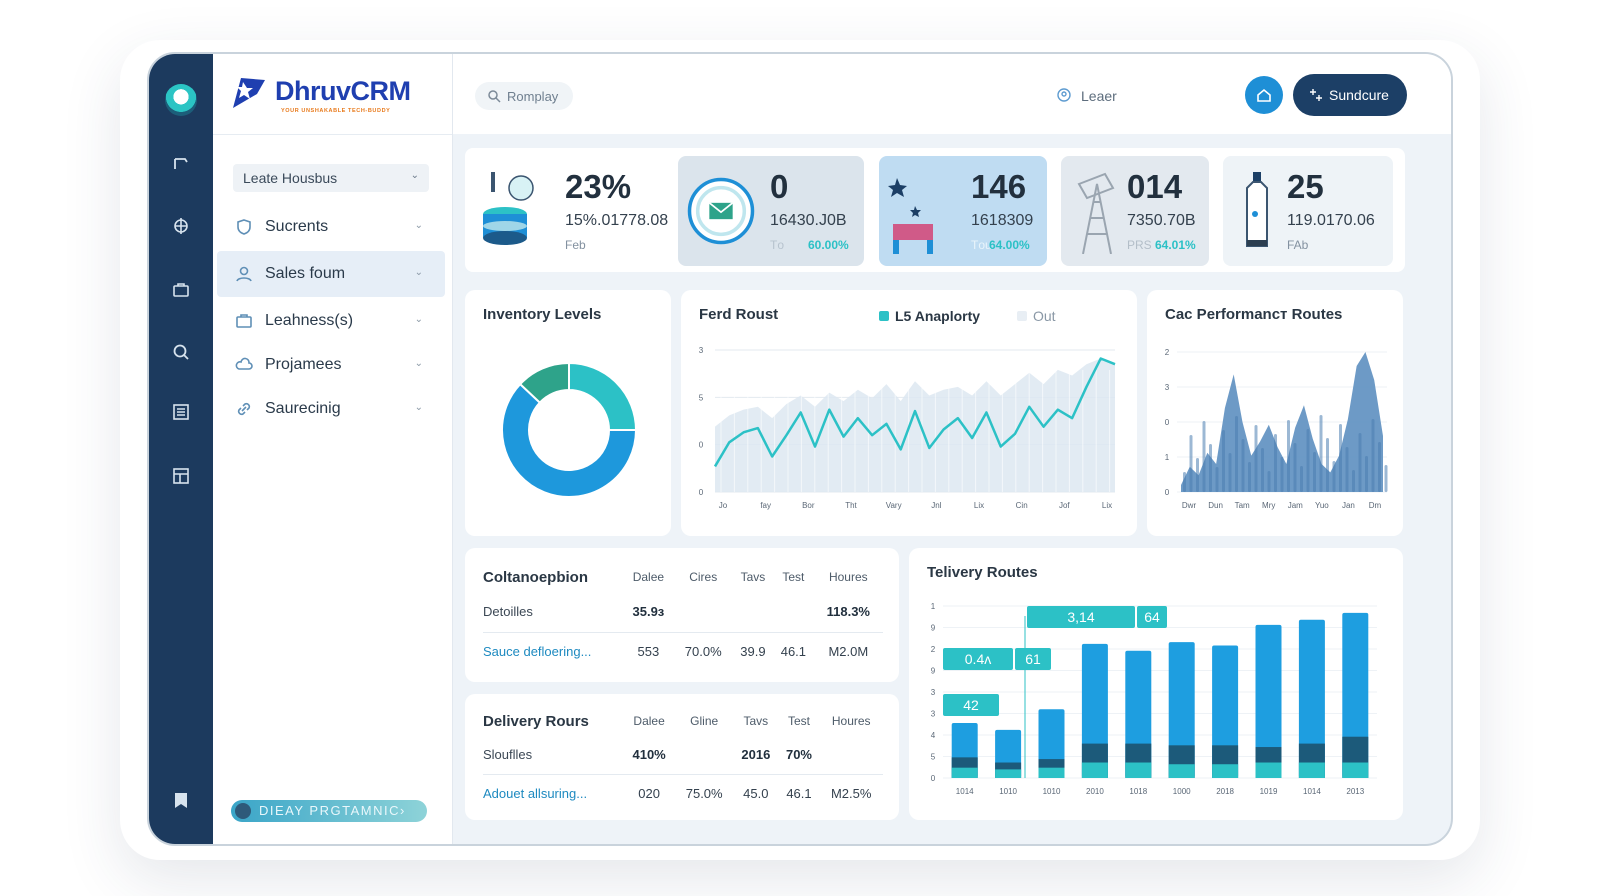 The height and width of the screenshot is (896, 1600). I want to click on top-bar: Romplay Leaer Sundcure, so click(952, 94).